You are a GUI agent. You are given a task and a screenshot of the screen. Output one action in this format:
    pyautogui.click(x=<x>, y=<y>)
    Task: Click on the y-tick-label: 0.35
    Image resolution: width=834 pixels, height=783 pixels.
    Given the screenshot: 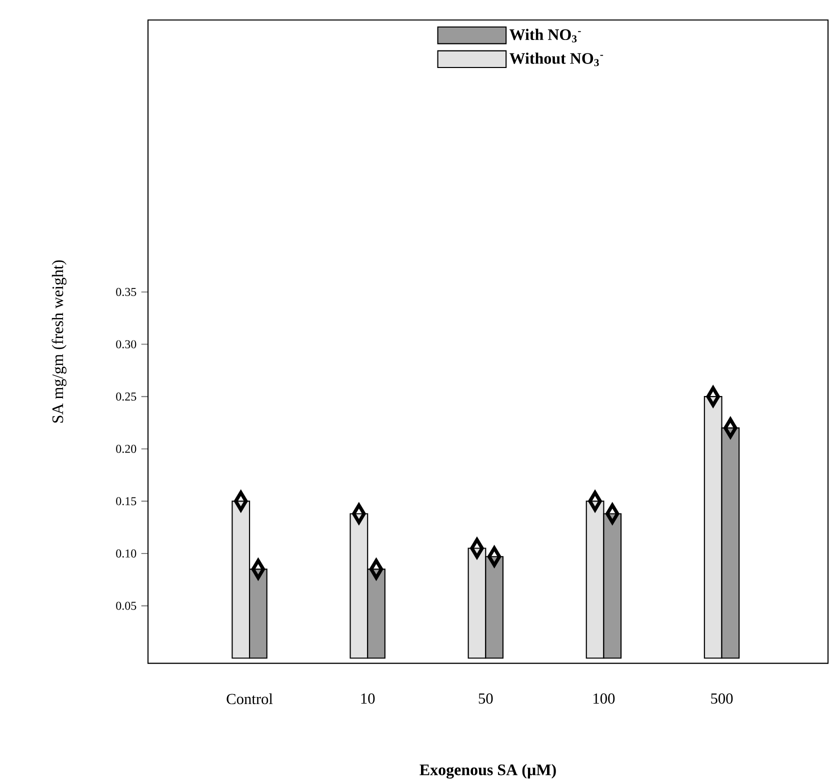 What is the action you would take?
    pyautogui.click(x=126, y=292)
    